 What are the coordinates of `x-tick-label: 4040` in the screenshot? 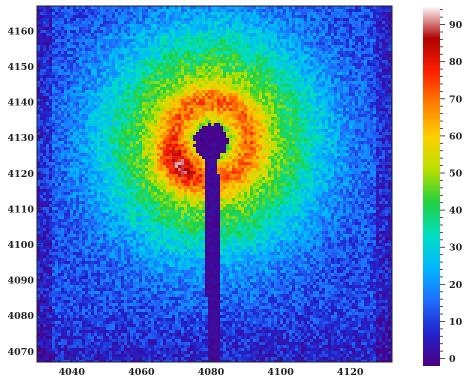 It's located at (72, 372).